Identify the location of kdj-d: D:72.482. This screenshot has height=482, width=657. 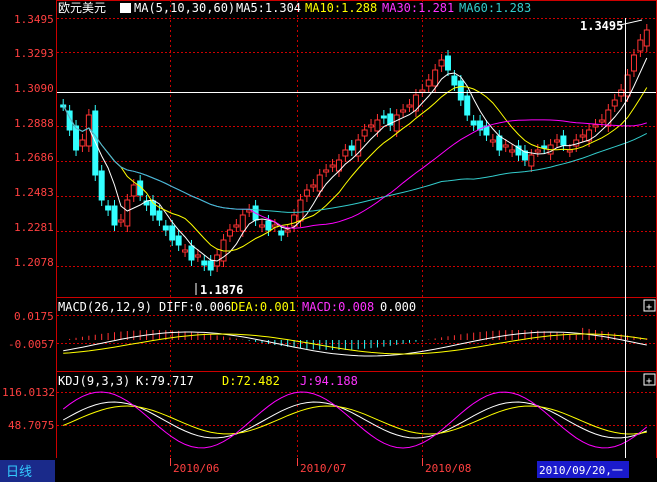
(251, 381).